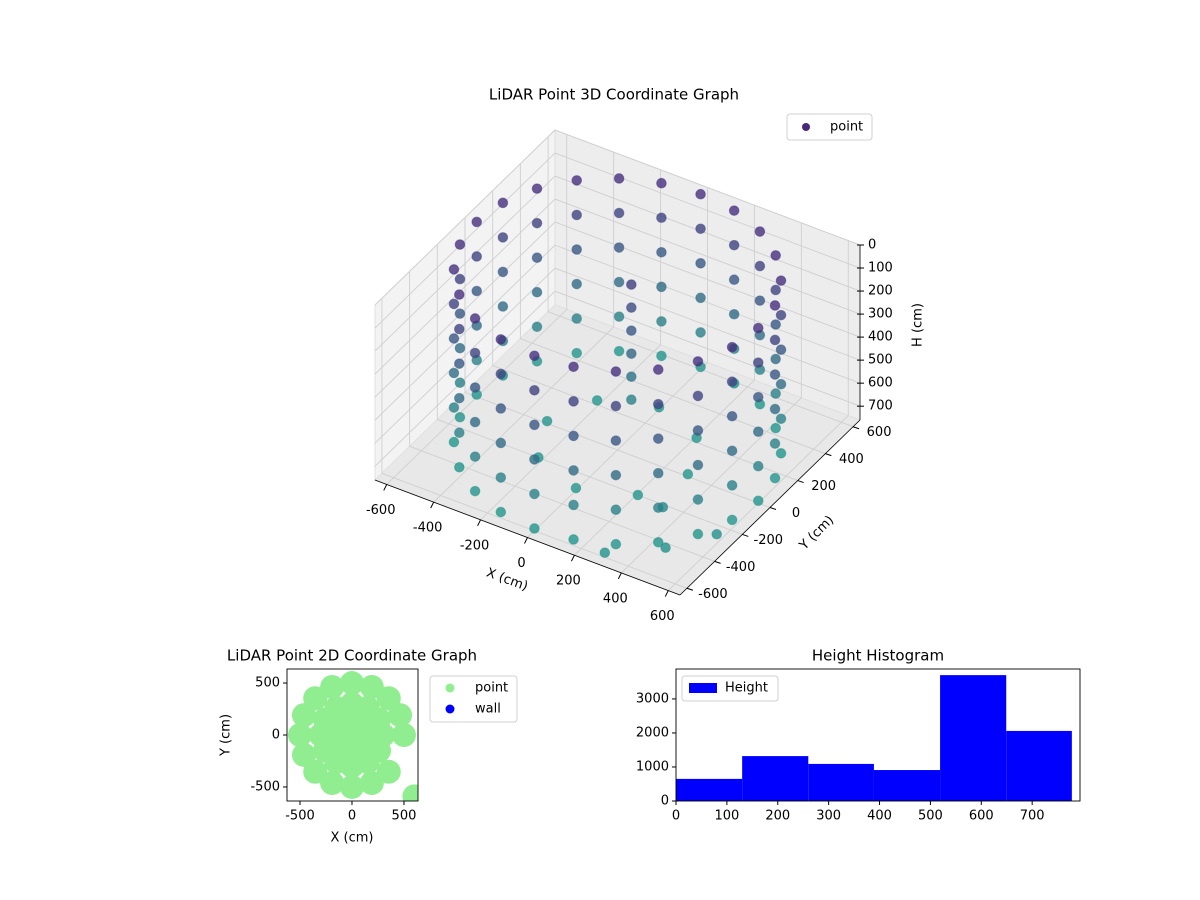 Image resolution: width=1200 pixels, height=900 pixels. I want to click on x-tick-label: 700, so click(1032, 816).